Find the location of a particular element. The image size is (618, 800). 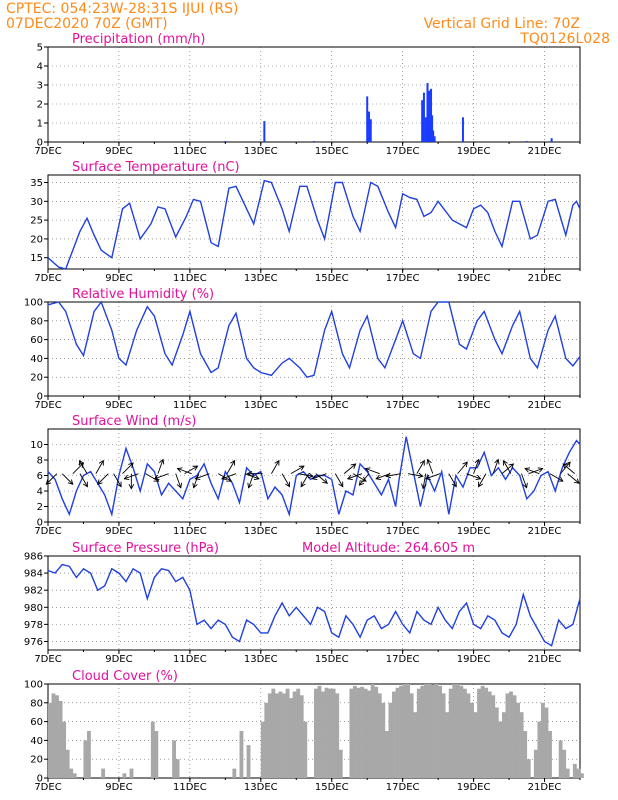

cloud-cover-xtick-label: 11DEC is located at coordinates (190, 787).